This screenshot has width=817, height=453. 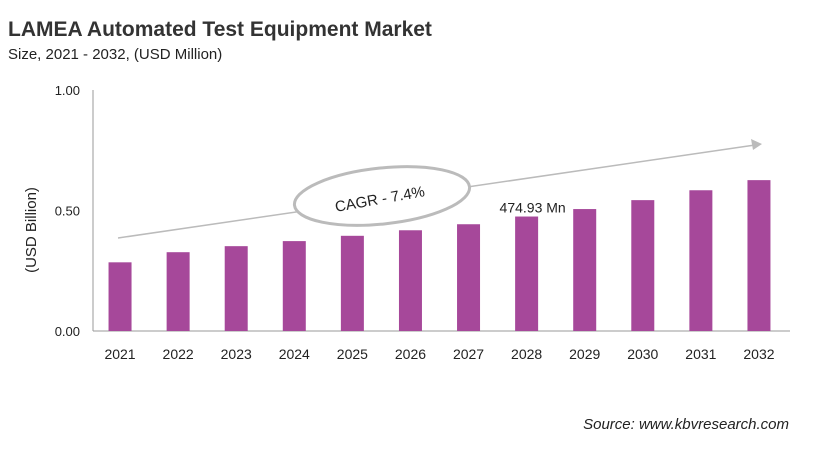 I want to click on x-tick-label: 2023, so click(x=236, y=354).